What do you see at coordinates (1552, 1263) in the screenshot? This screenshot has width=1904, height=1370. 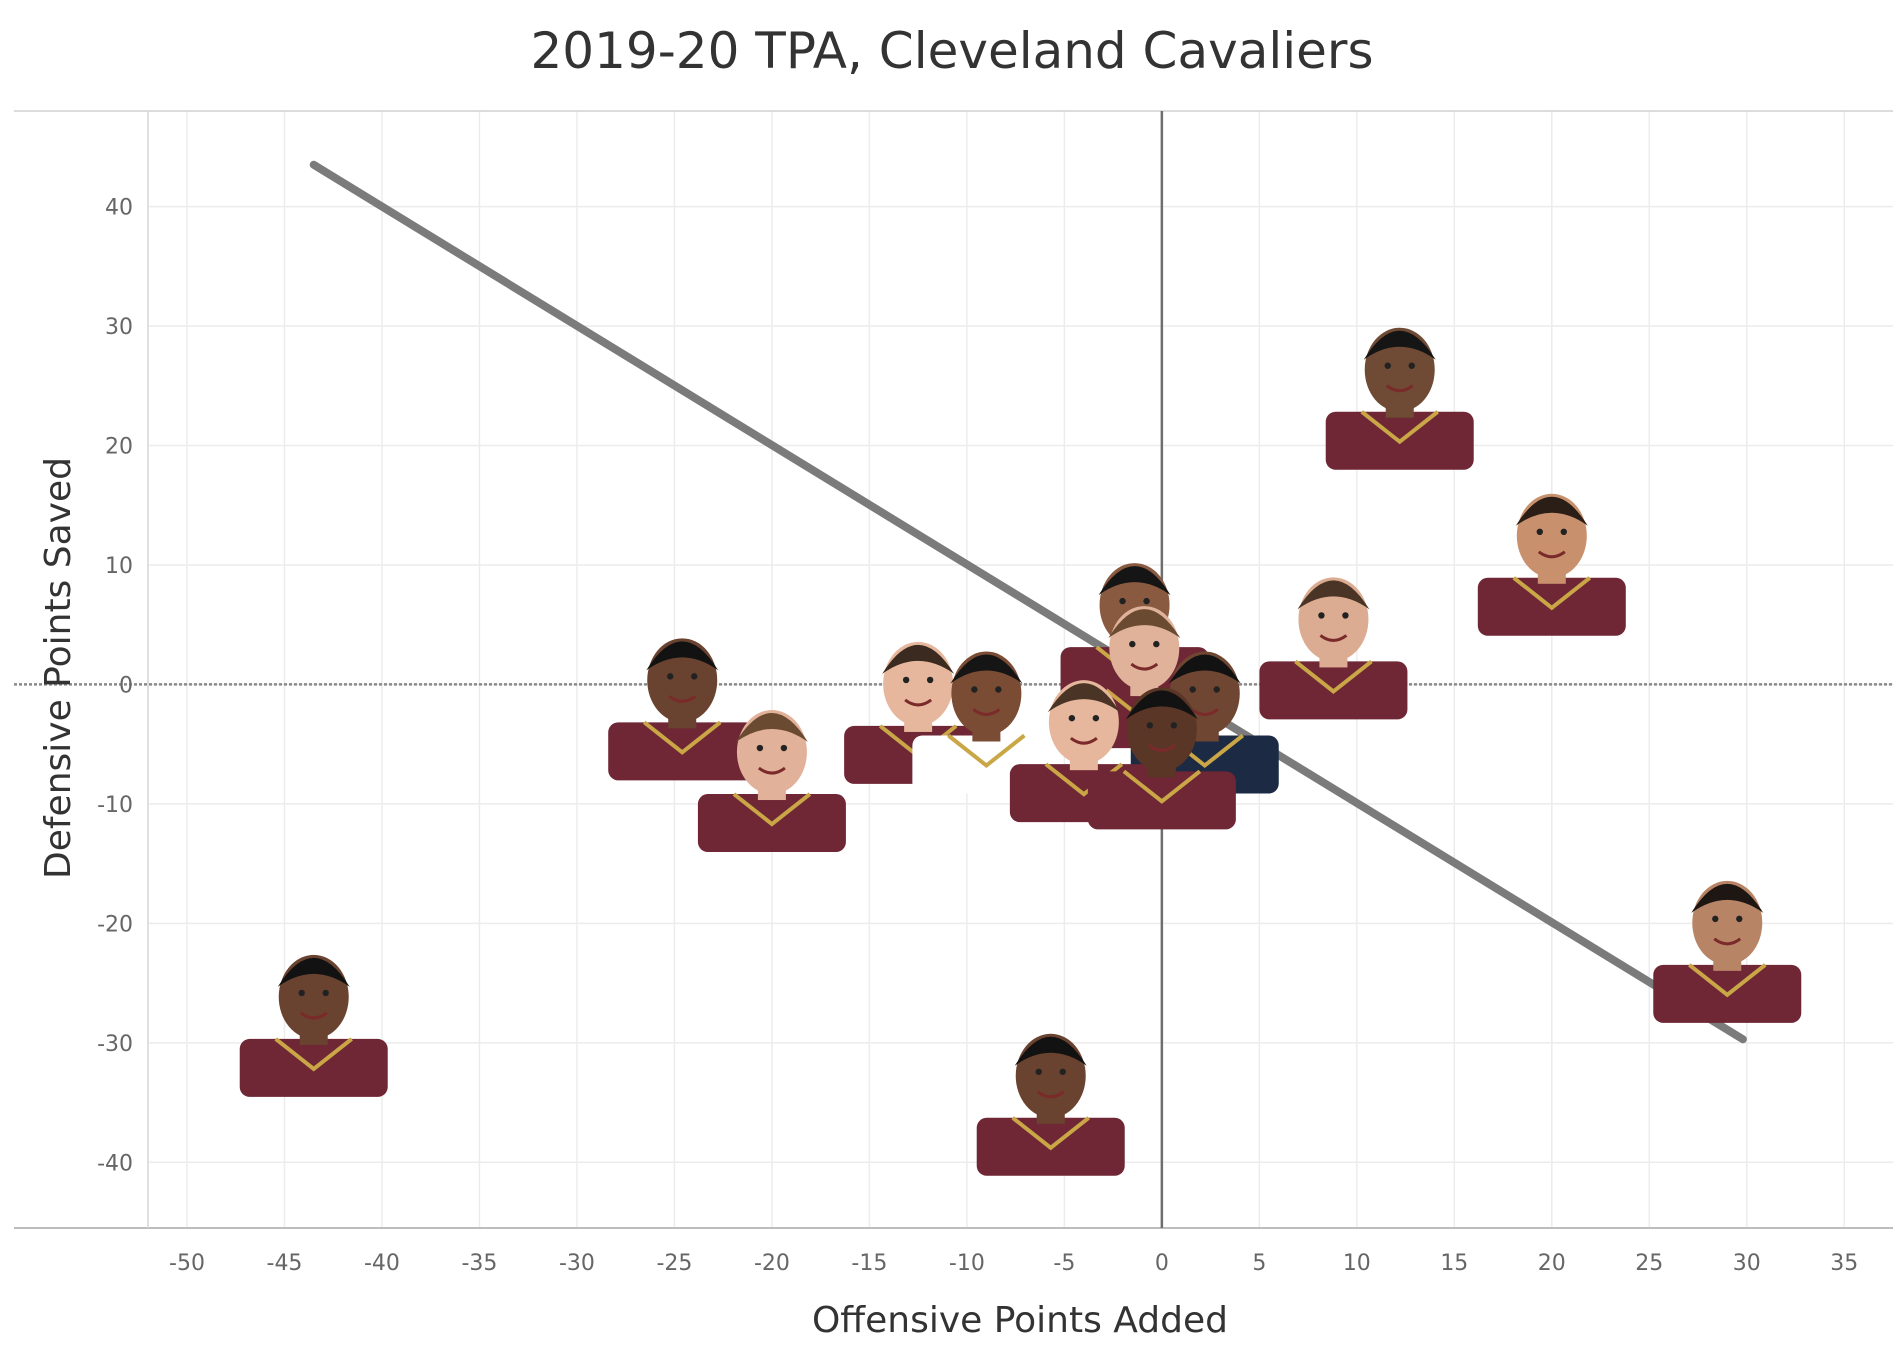 I see `x-tick-label: 20` at bounding box center [1552, 1263].